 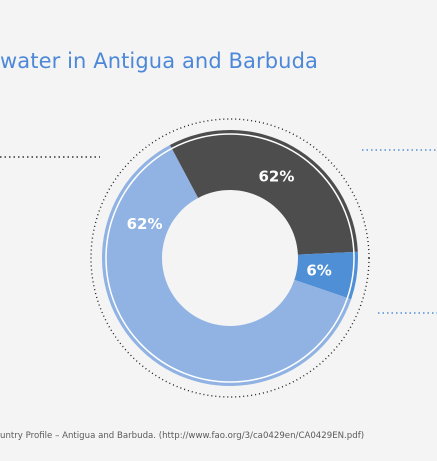 I want to click on slice-label-3: 62%, so click(x=145, y=224).